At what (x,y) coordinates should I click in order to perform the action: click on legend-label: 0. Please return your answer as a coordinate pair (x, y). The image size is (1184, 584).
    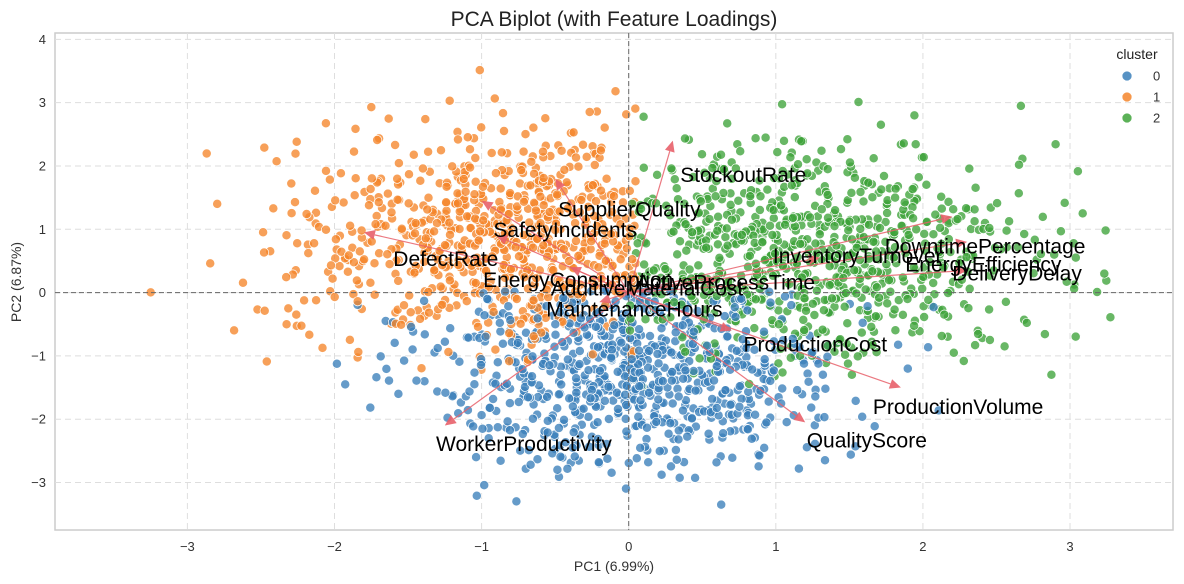
    Looking at the image, I should click on (1156, 76).